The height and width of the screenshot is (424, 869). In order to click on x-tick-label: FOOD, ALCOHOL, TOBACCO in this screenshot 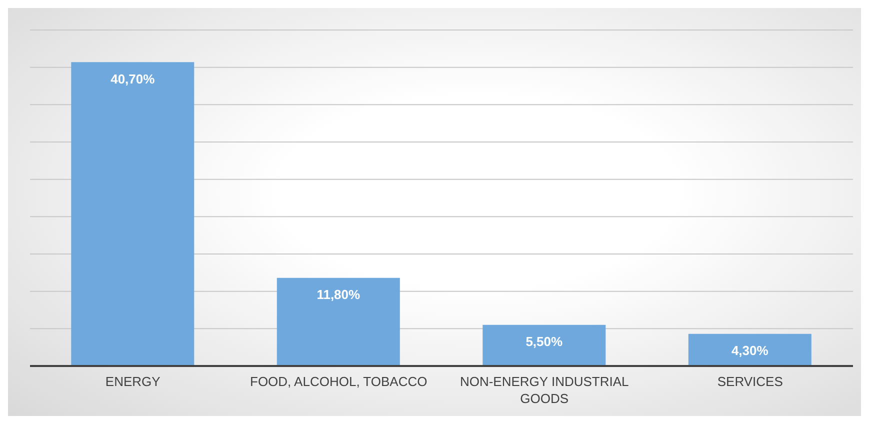, I will do `click(339, 381)`.